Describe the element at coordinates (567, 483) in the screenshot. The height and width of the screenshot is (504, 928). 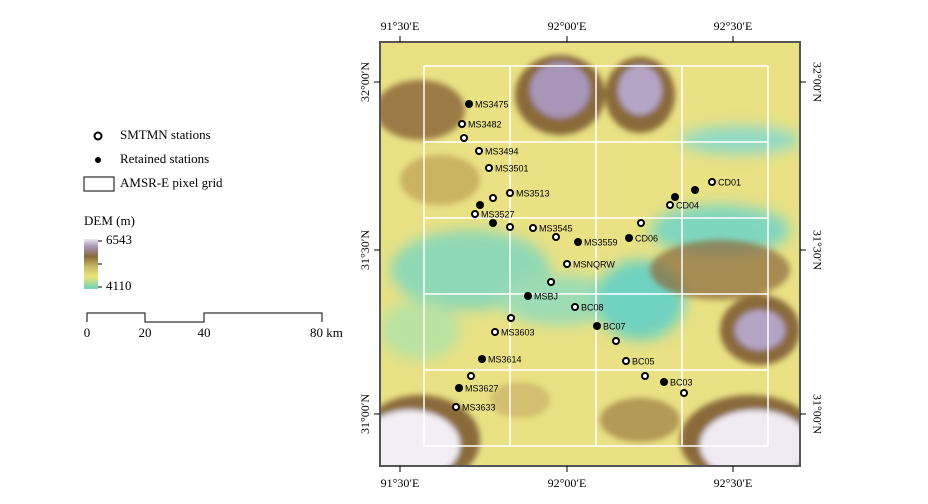
I see `bottom-lon-label: 92°00′E` at that location.